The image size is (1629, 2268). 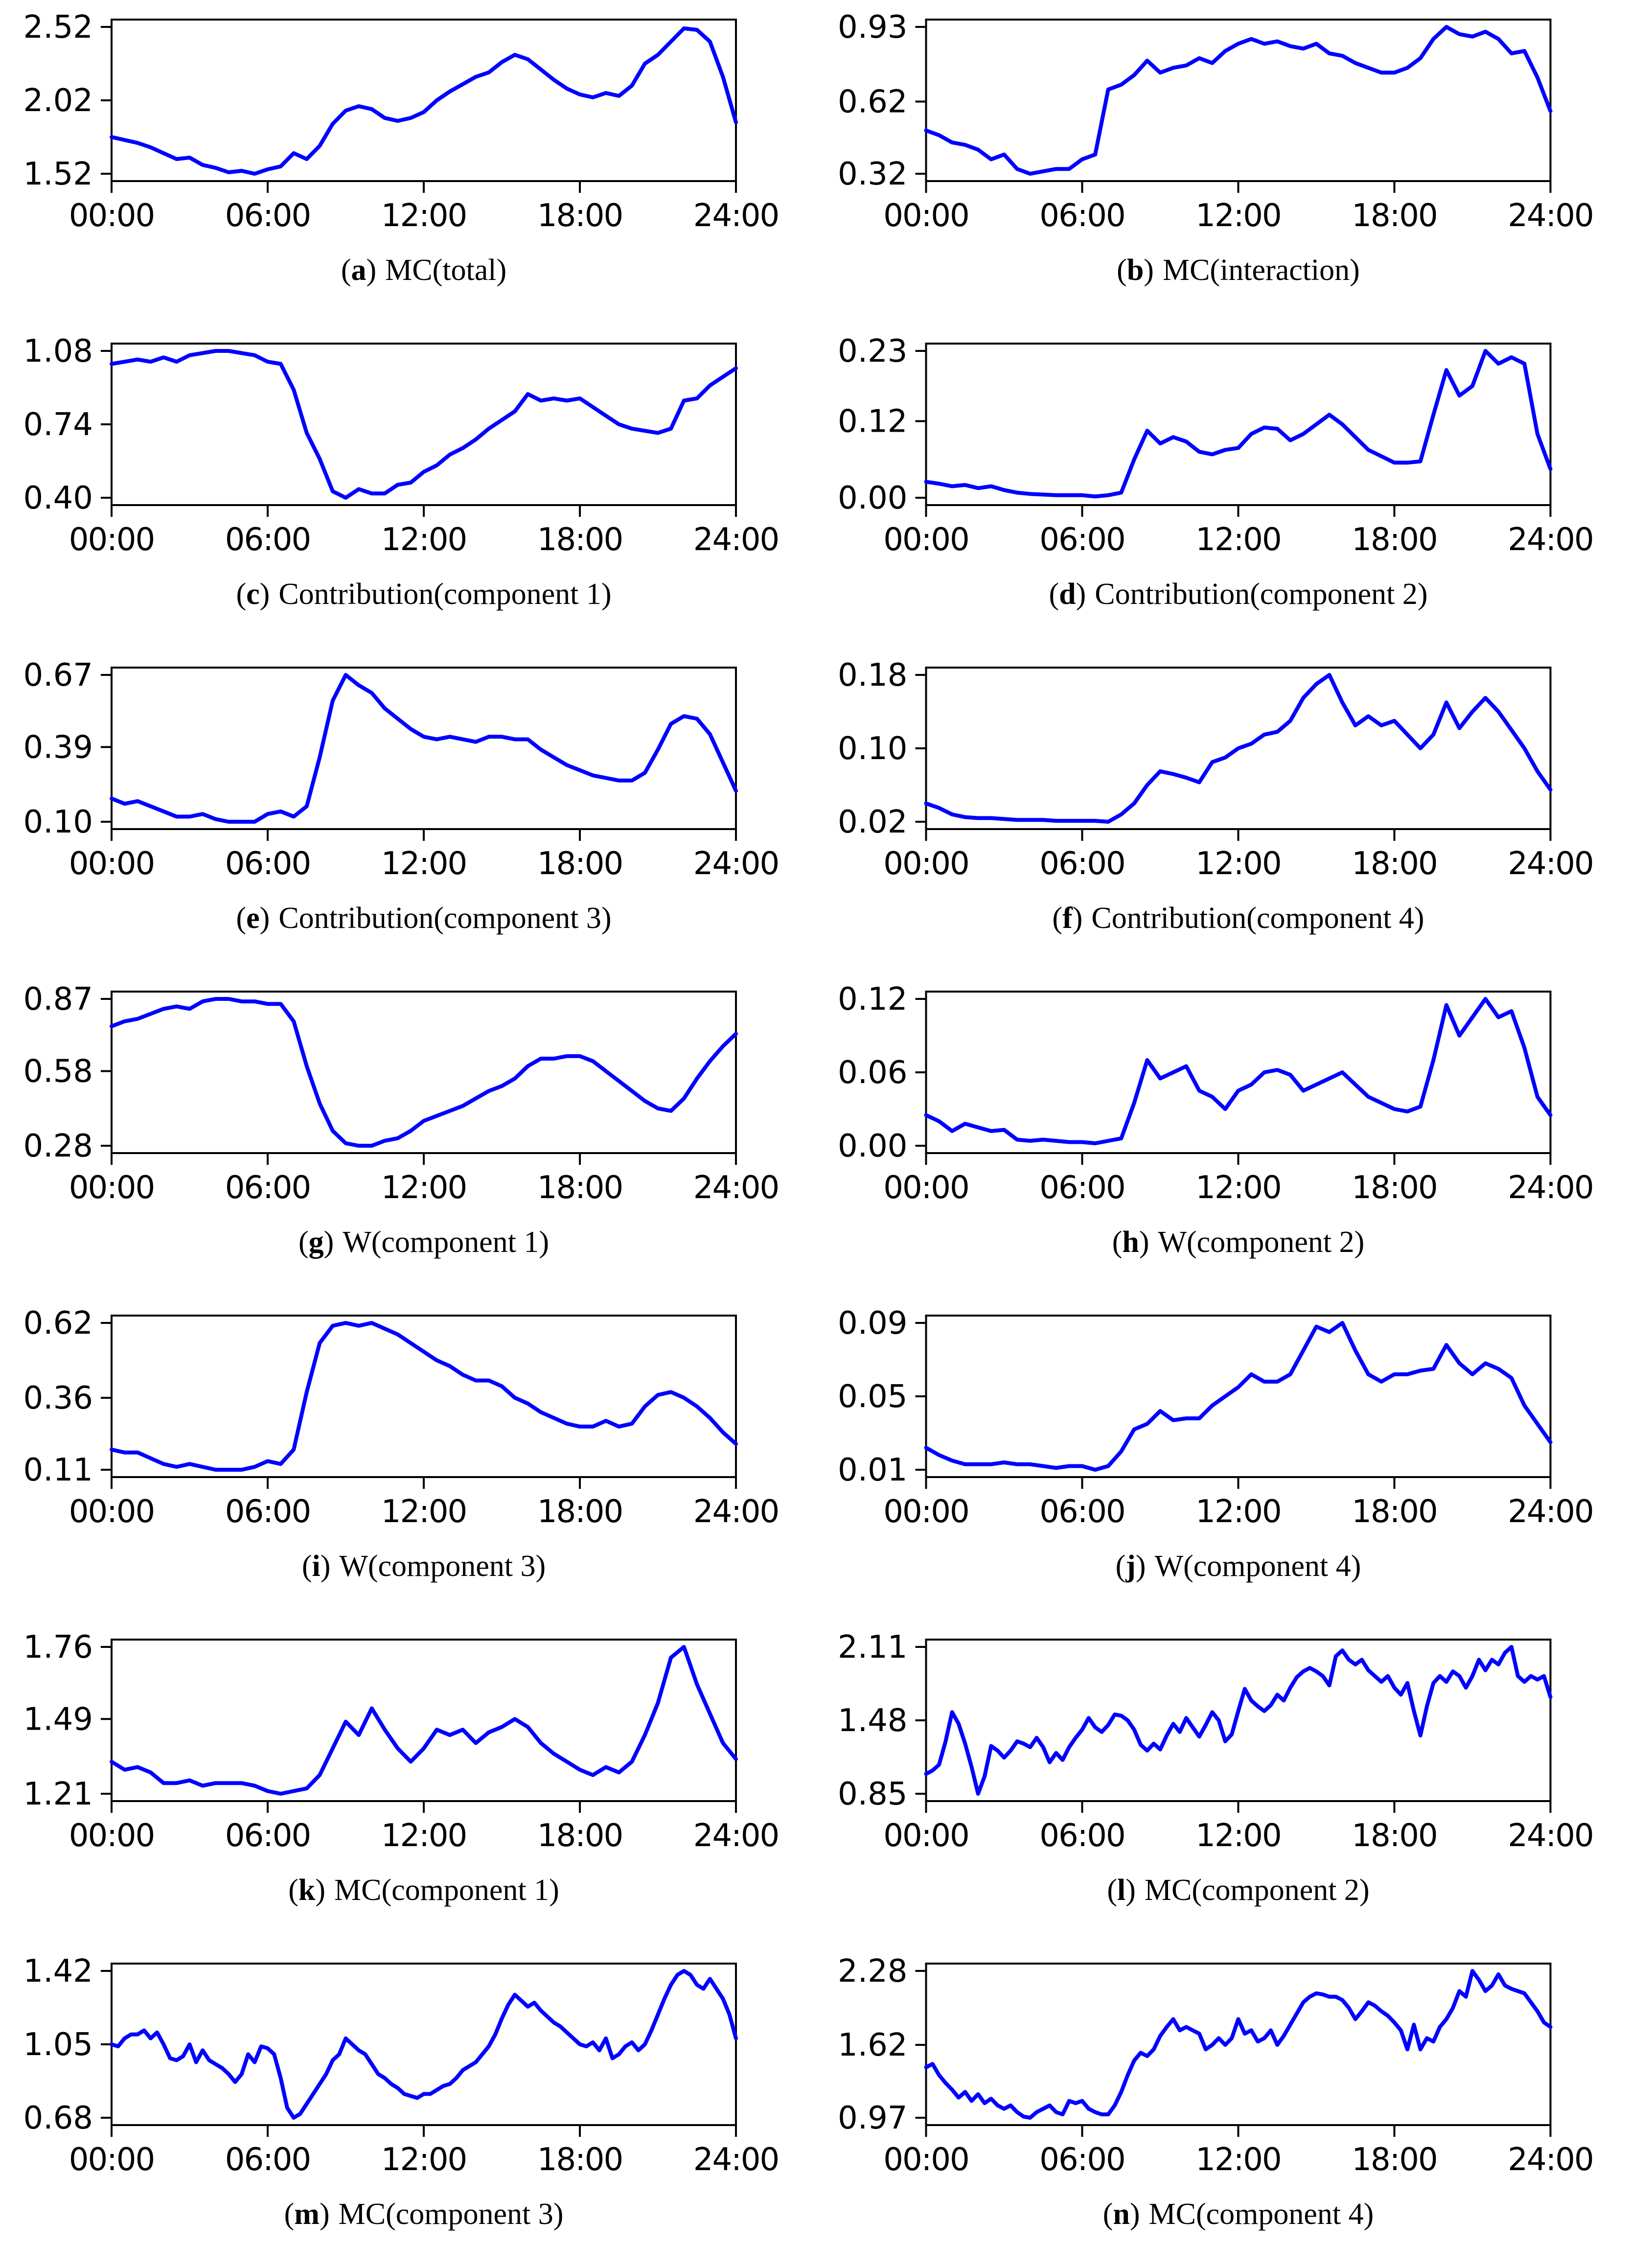 I want to click on y-tick-label: 0.06, so click(x=873, y=1073).